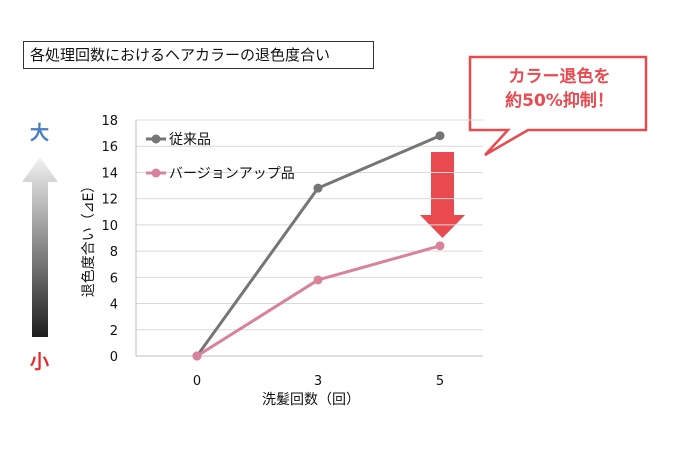  Describe the element at coordinates (114, 278) in the screenshot. I see `y-tick-label: 6` at that location.